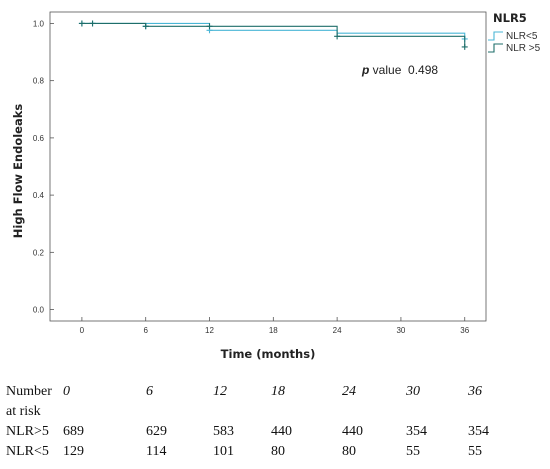  I want to click on y-tick-label: 0.2, so click(39, 252).